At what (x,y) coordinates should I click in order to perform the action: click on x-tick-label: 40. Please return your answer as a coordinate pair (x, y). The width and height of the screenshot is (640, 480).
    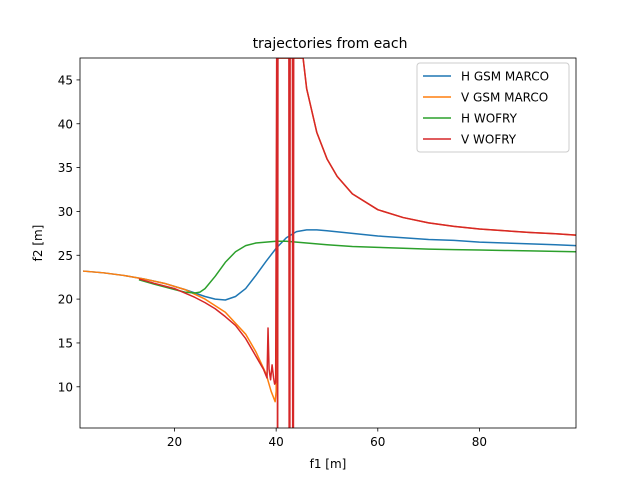
    Looking at the image, I should click on (276, 442).